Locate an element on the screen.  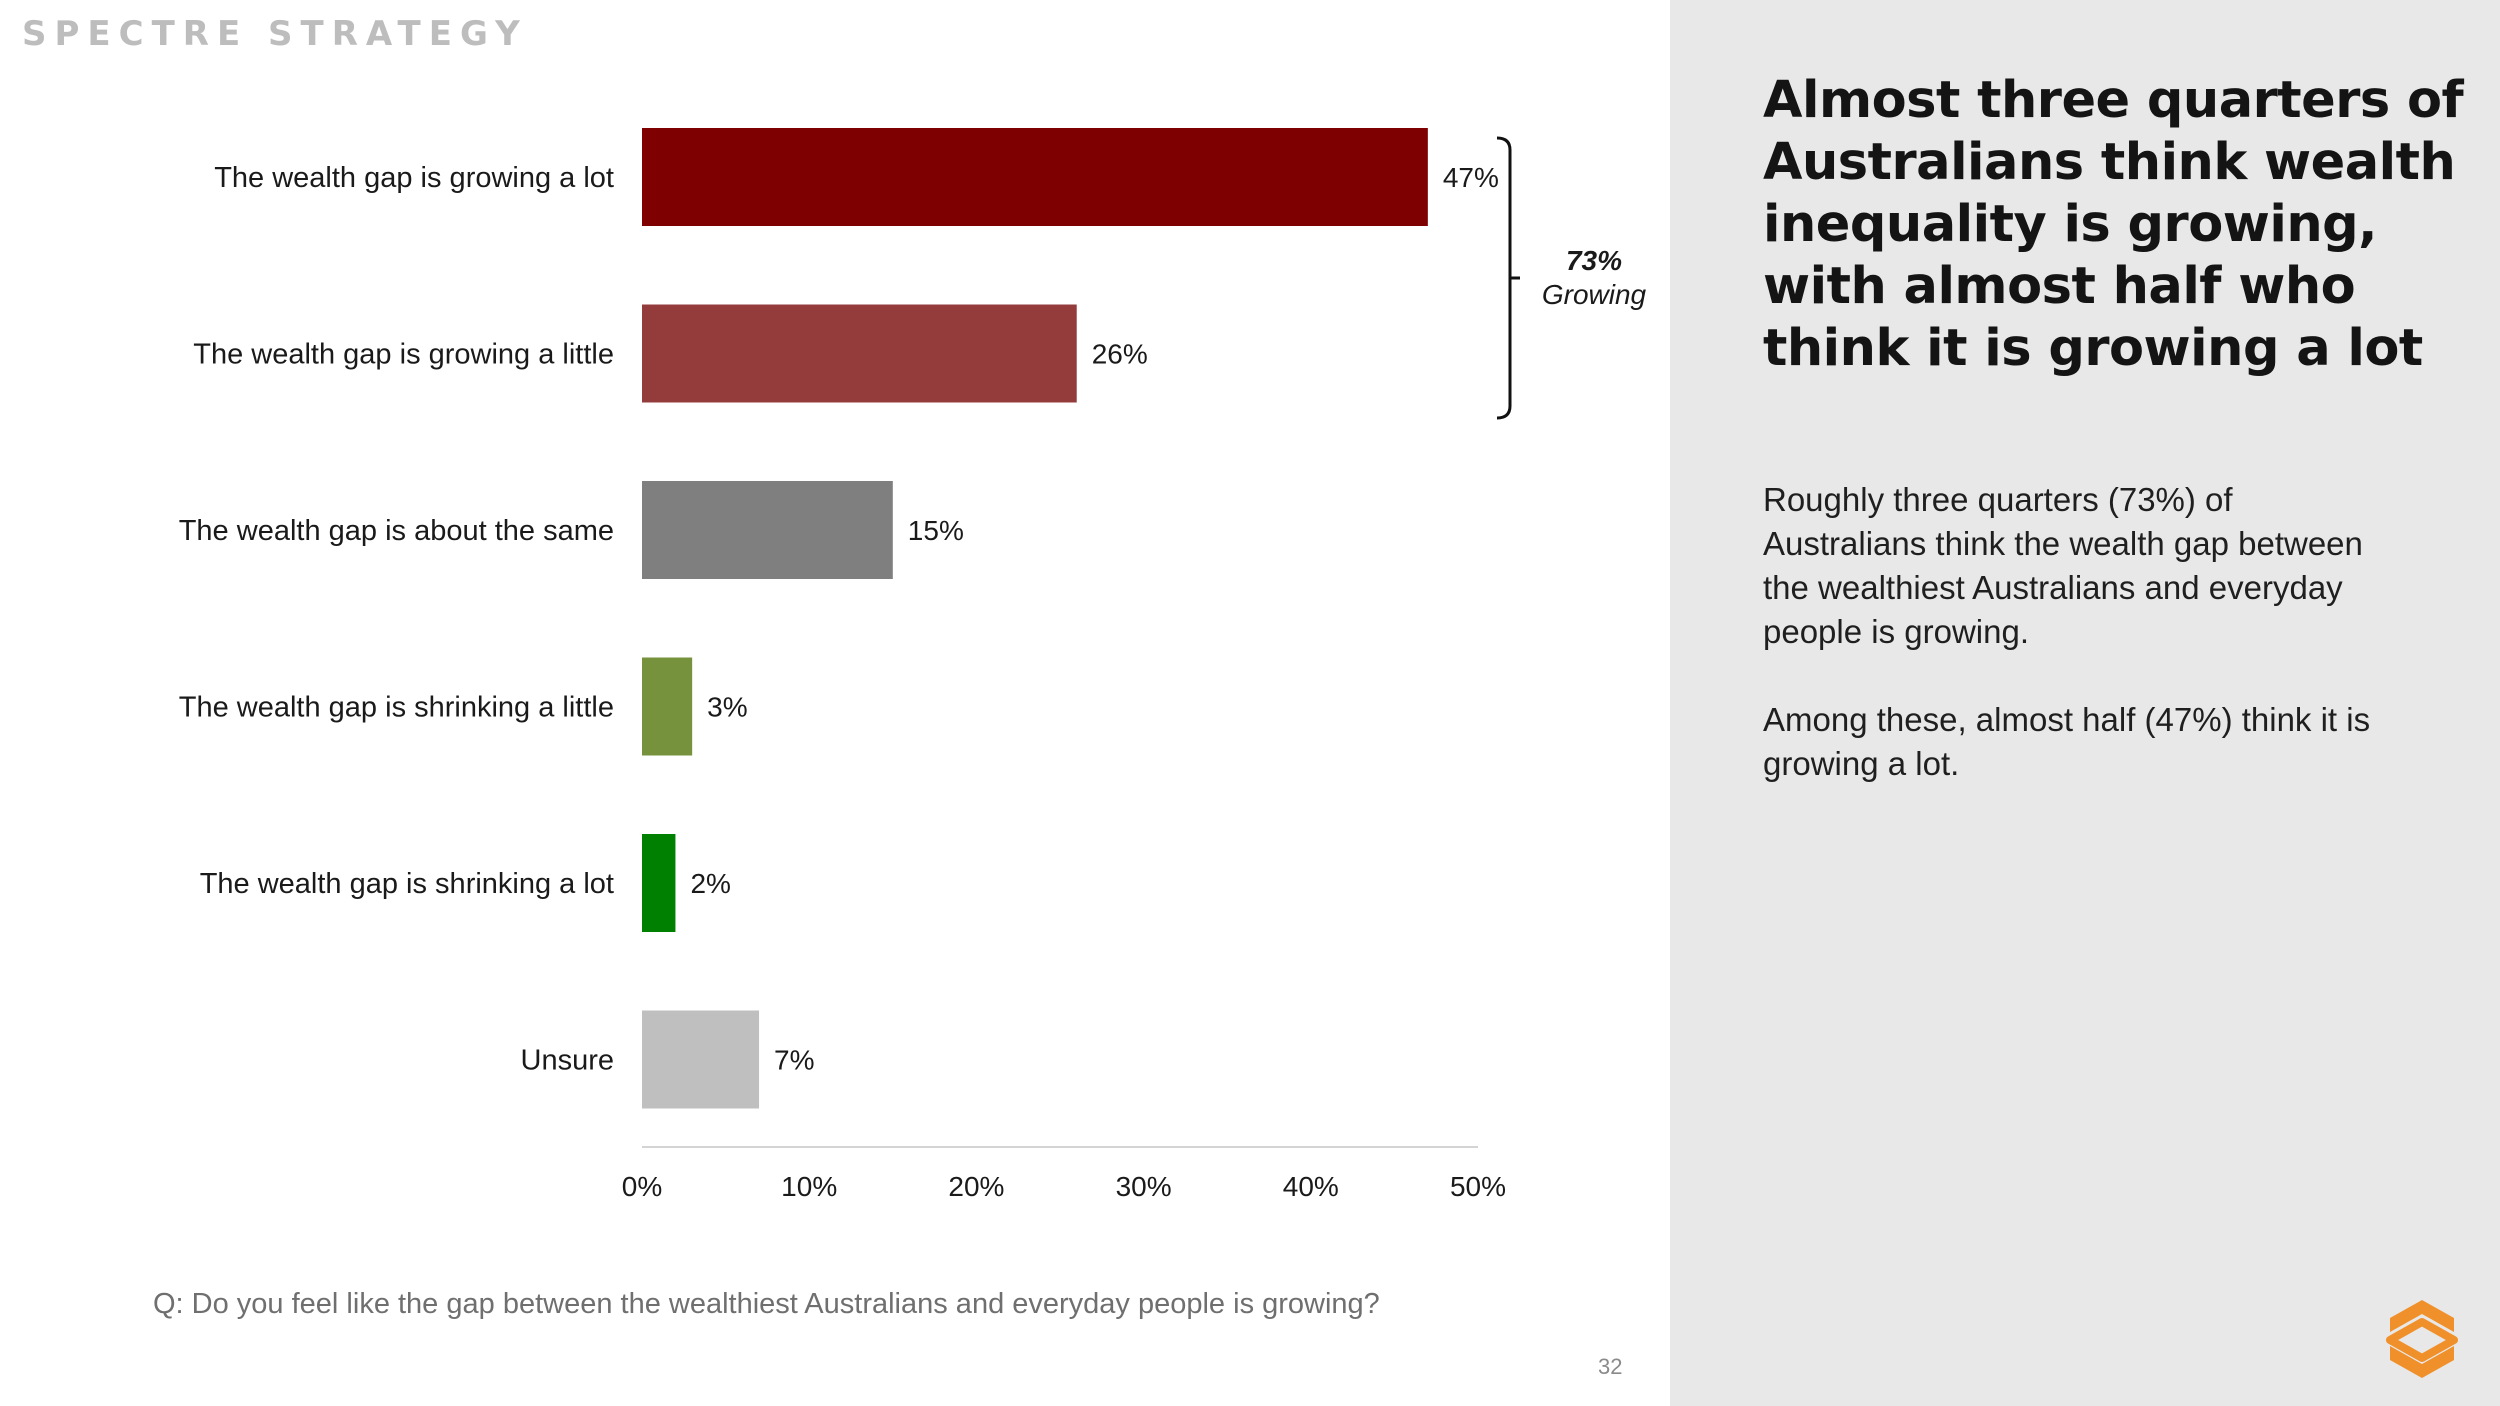
x-tick-label: 20% is located at coordinates (976, 1186).